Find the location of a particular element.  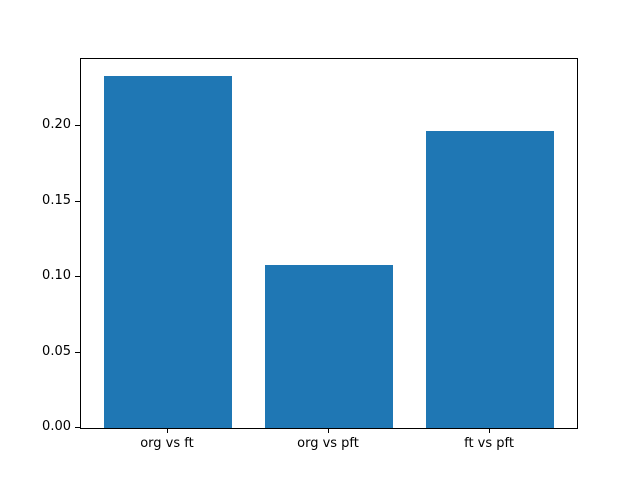

x-tick-label: org vs pft is located at coordinates (328, 443).